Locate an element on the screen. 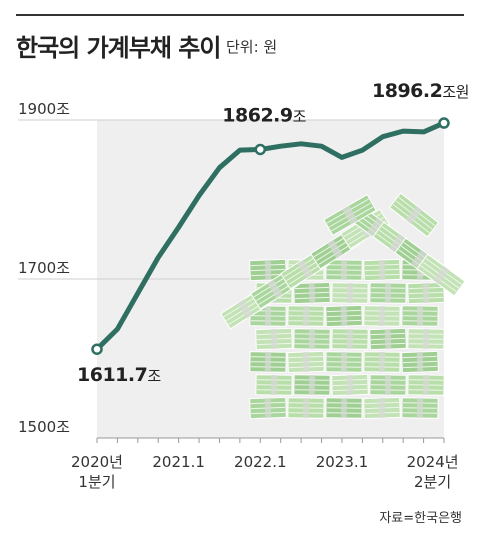  chart-title: 한국의 가계부채 추이 is located at coordinates (118, 48).